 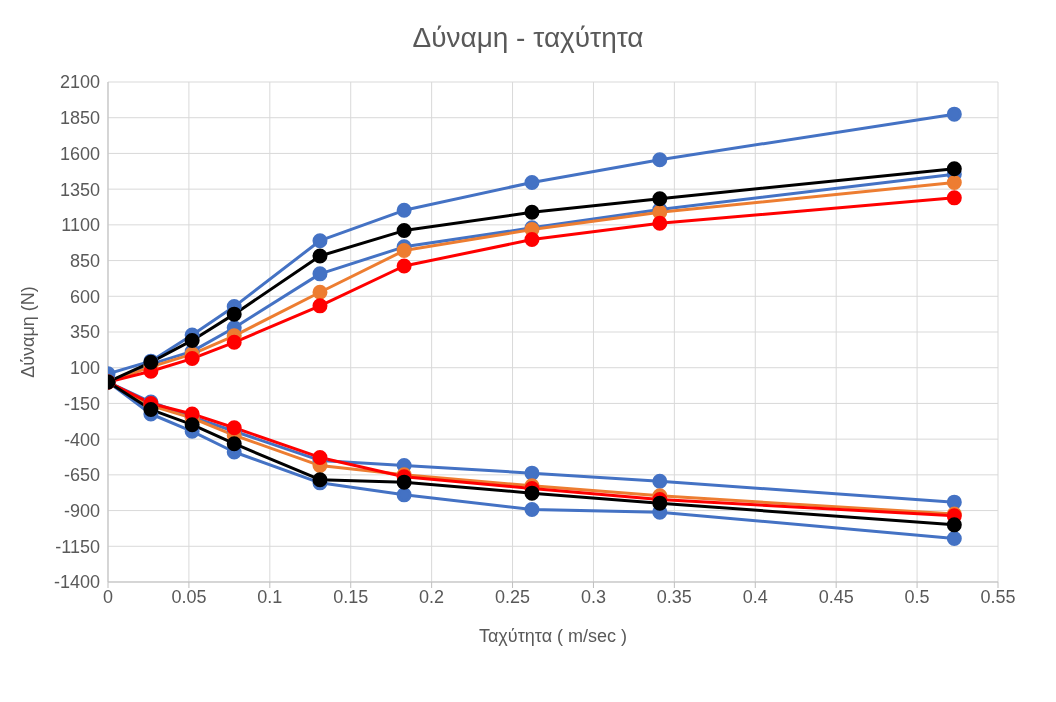 I want to click on y-tick-label: -400, so click(x=81, y=439).